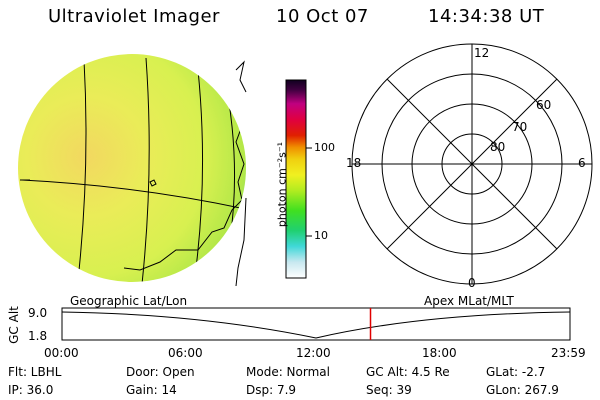 The width and height of the screenshot is (600, 400). What do you see at coordinates (160, 372) in the screenshot?
I see `info-door: Door: Open` at bounding box center [160, 372].